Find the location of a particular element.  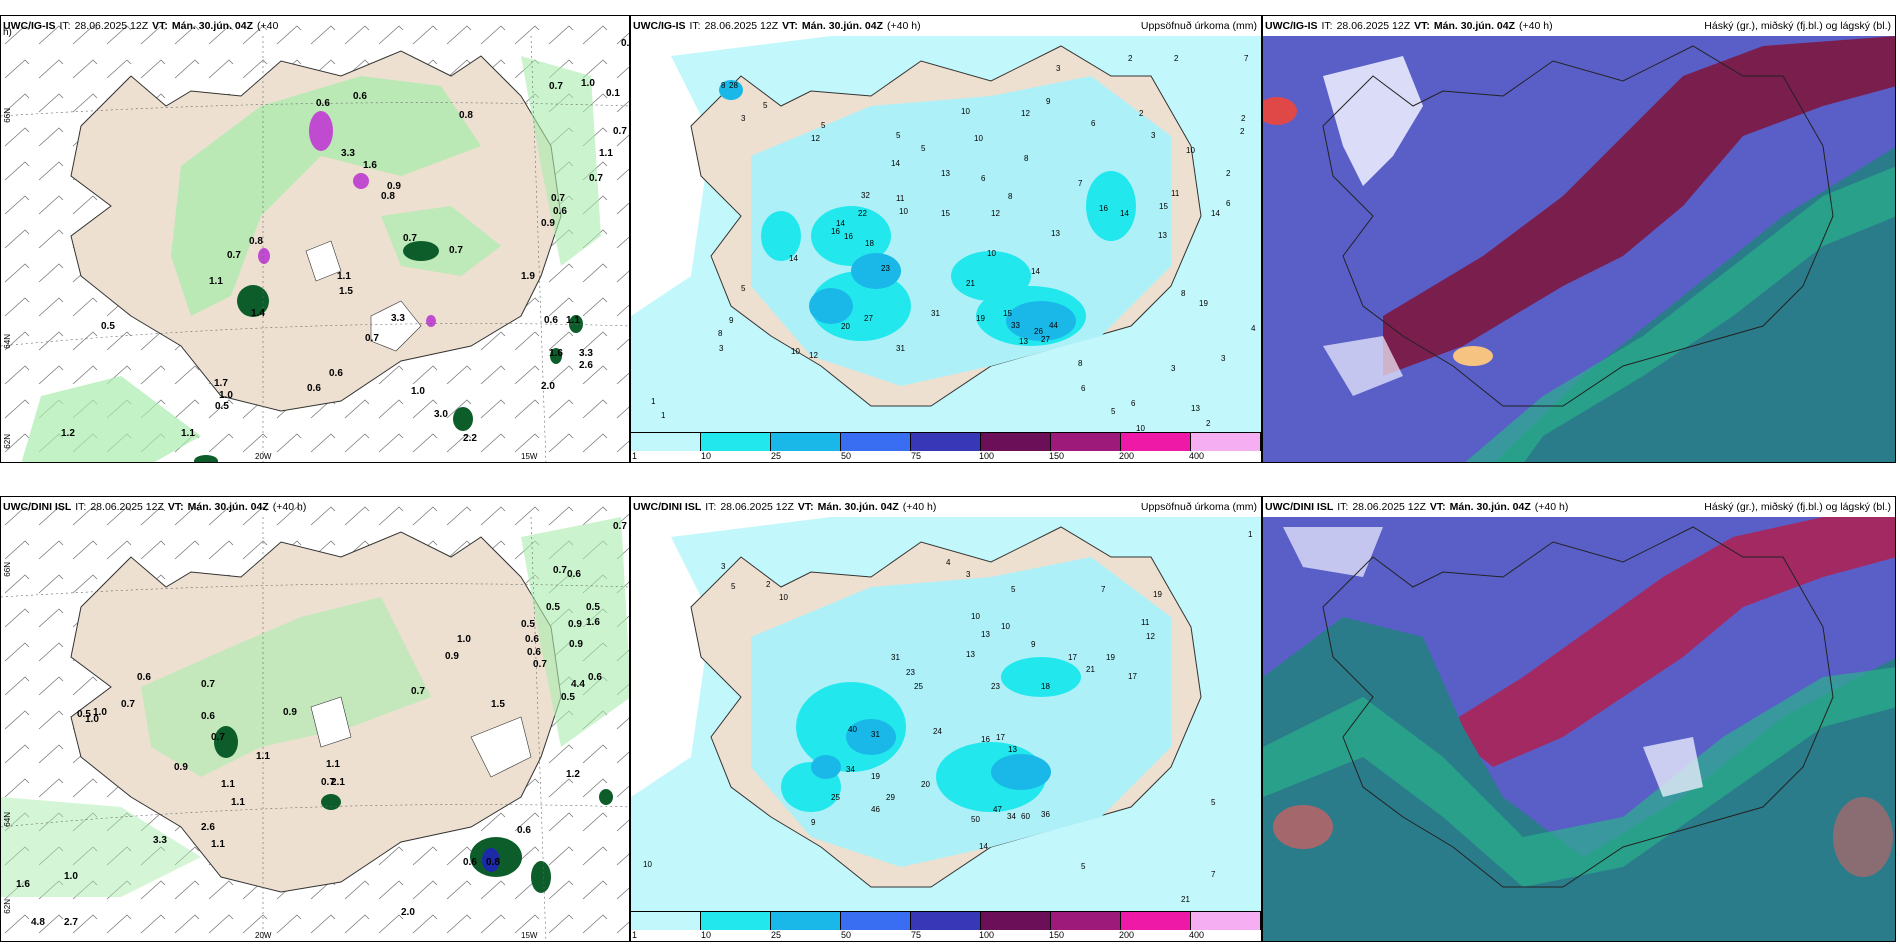

model-name: UWC/DINI ISL is located at coordinates (37, 507).